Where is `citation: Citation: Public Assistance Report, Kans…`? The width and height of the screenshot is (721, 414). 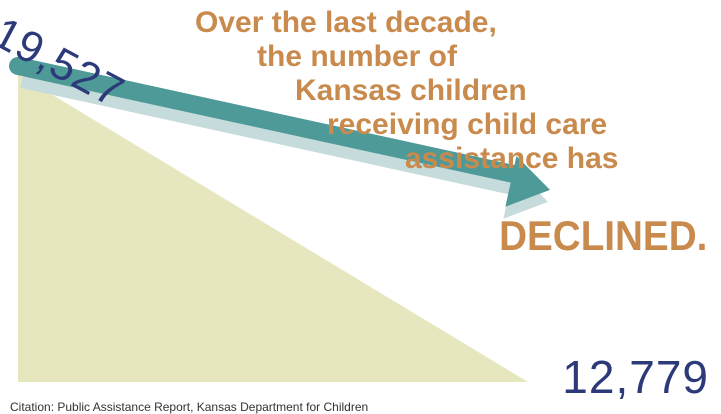 citation: Citation: Public Assistance Report, Kans… is located at coordinates (189, 407).